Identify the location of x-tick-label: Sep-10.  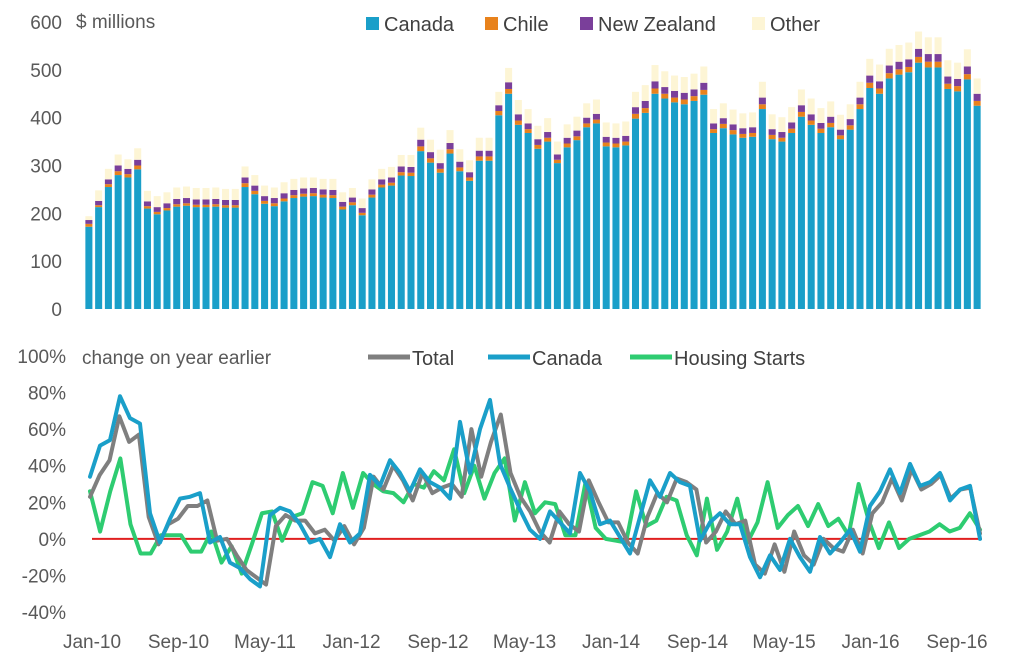
(178, 642).